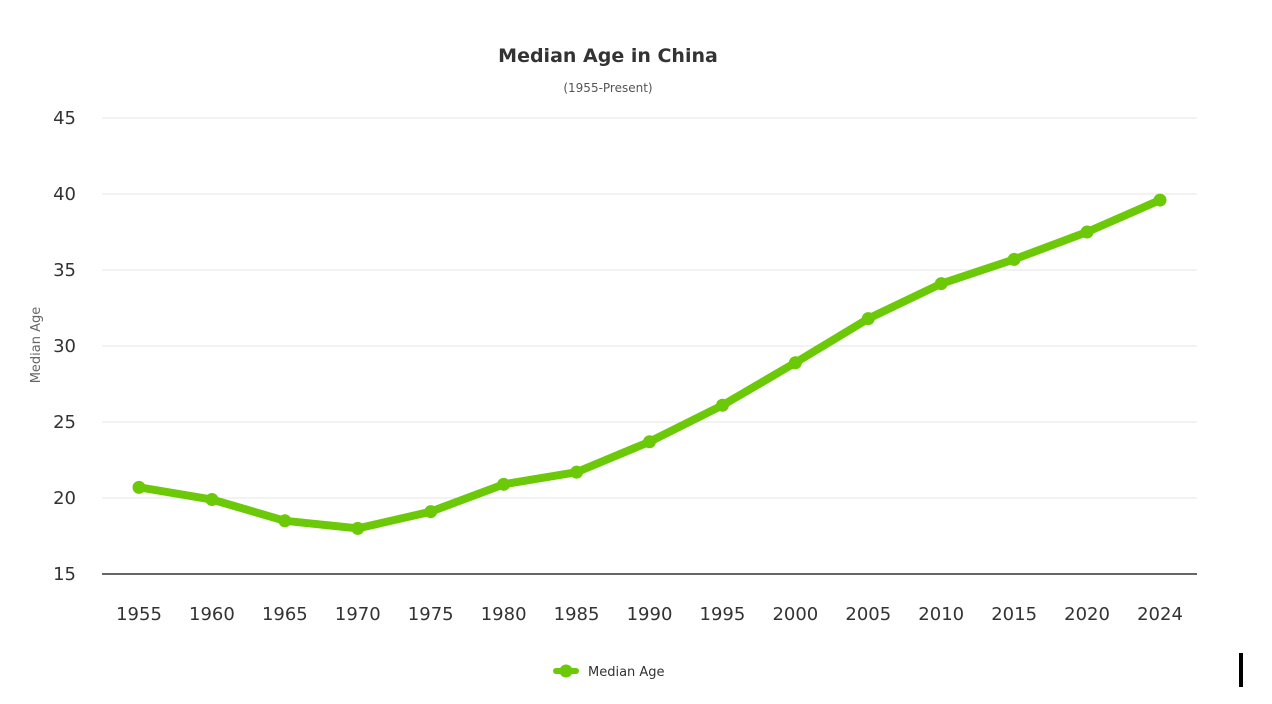 The image size is (1272, 704). What do you see at coordinates (607, 88) in the screenshot?
I see `chart-subtitle: (1955-Present)` at bounding box center [607, 88].